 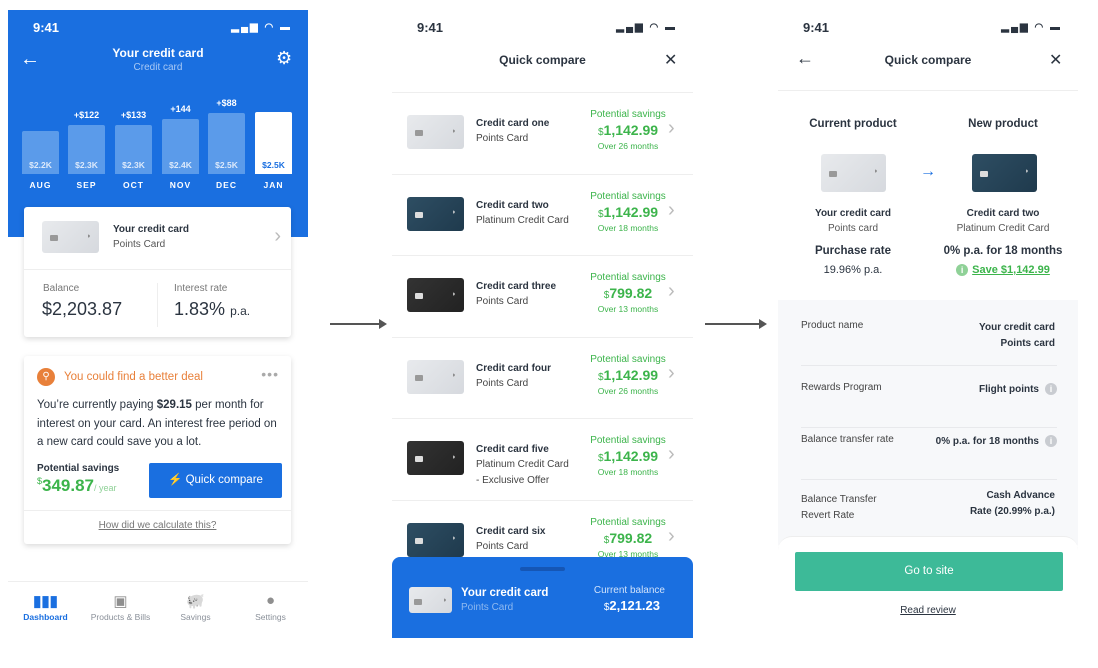 What do you see at coordinates (158, 67) in the screenshot?
I see `page-subtitle: Credit card` at bounding box center [158, 67].